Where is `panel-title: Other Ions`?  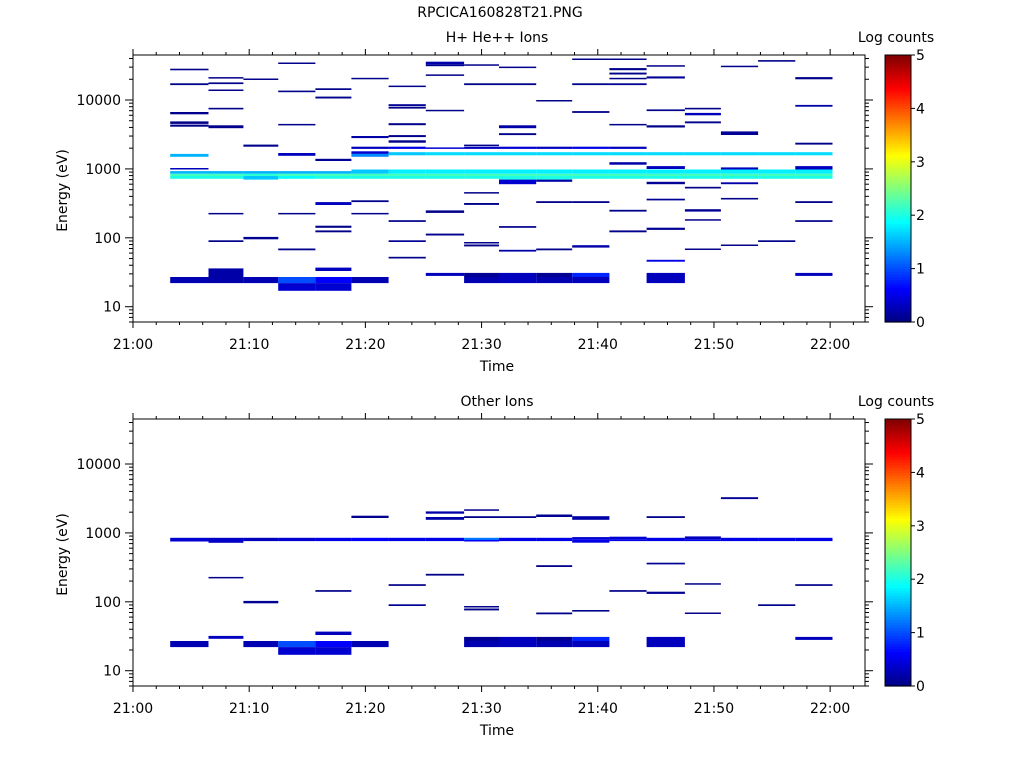 panel-title: Other Ions is located at coordinates (496, 402).